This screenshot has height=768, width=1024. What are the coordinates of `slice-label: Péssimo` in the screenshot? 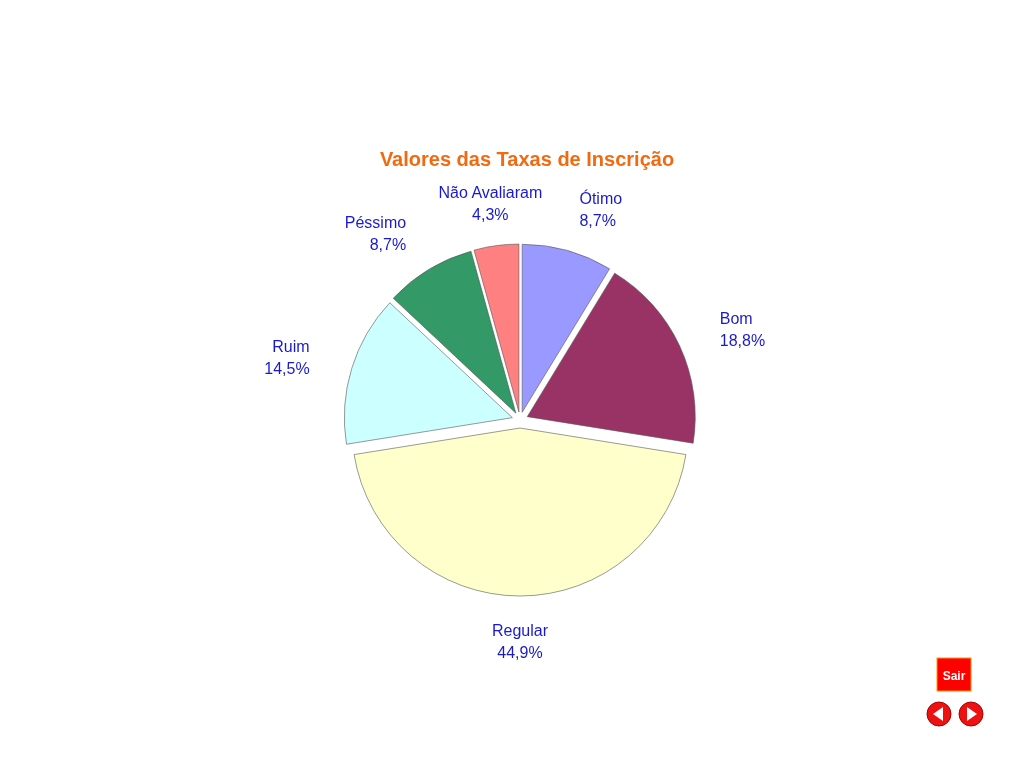 It's located at (375, 222).